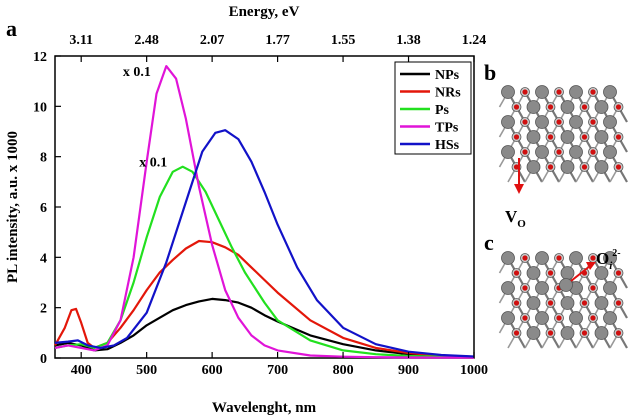  I want to click on y-tick-label: 0, so click(43, 359).